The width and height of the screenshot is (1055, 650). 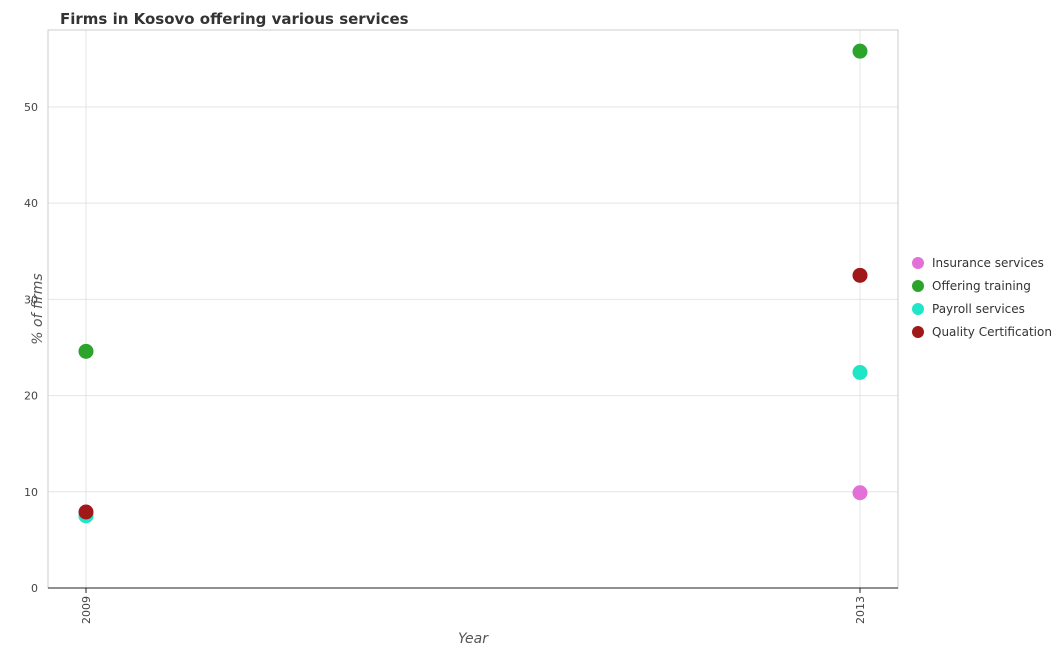 I want to click on y-tick-label: 30, so click(x=31, y=299).